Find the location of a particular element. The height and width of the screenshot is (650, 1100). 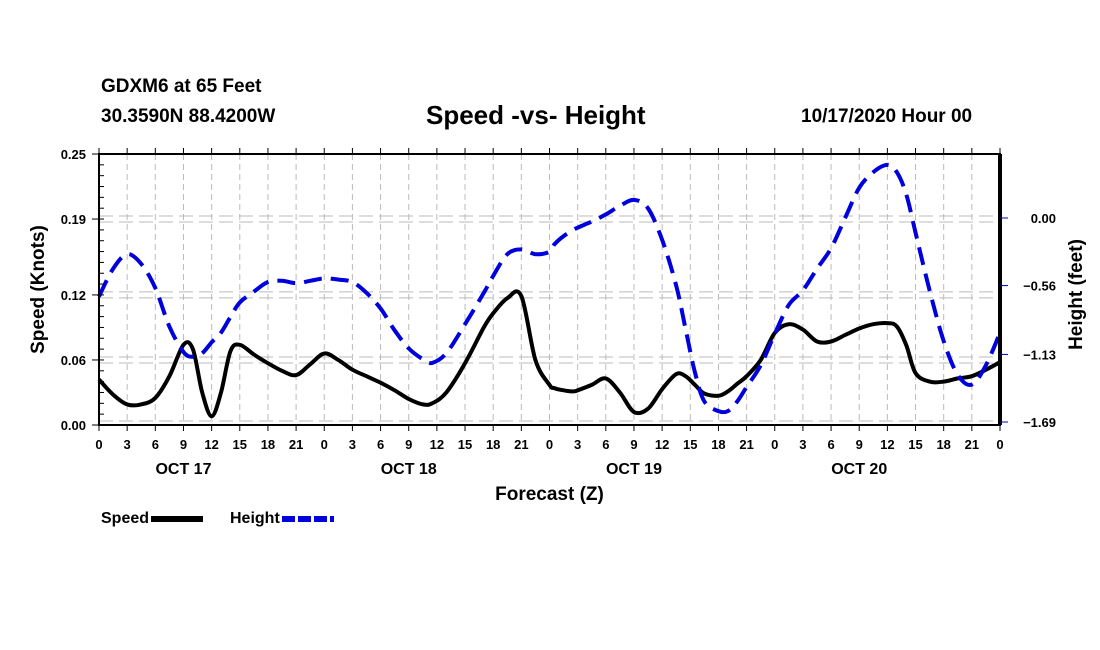

chart-title: Speed -vs- Height is located at coordinates (536, 115).